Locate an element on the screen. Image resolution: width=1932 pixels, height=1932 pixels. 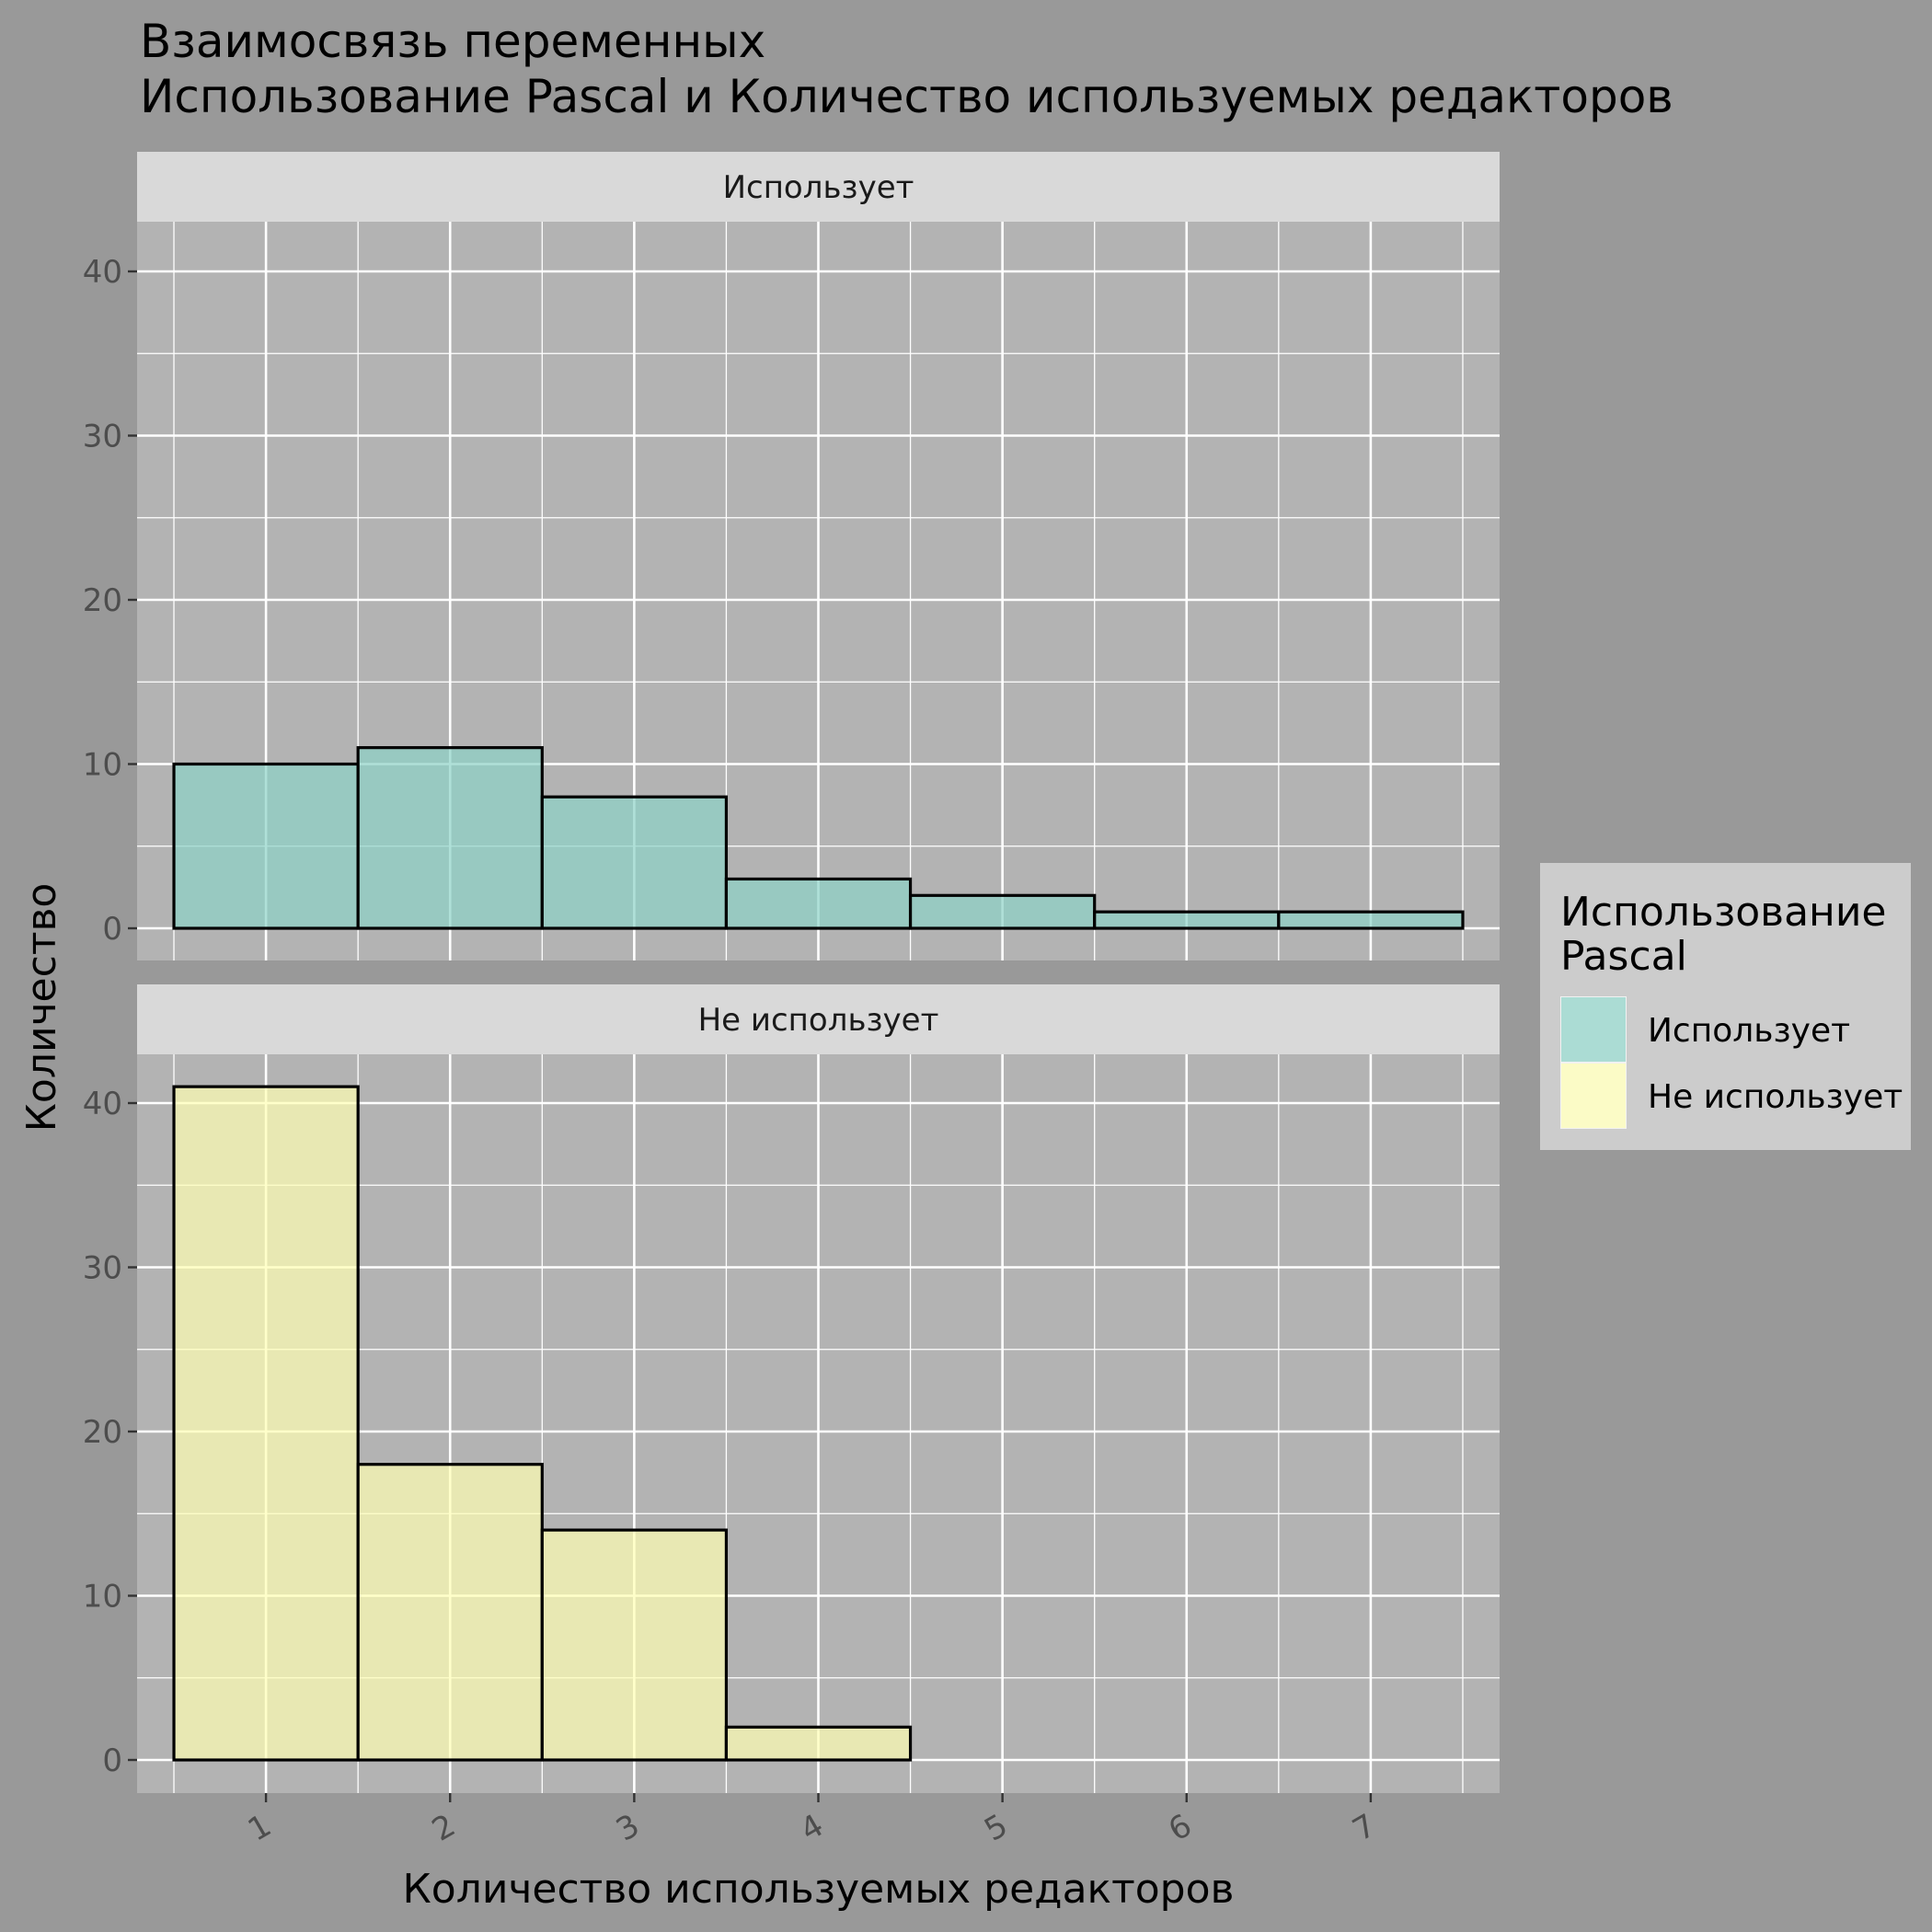
x-tick-label: 4 is located at coordinates (812, 1827).